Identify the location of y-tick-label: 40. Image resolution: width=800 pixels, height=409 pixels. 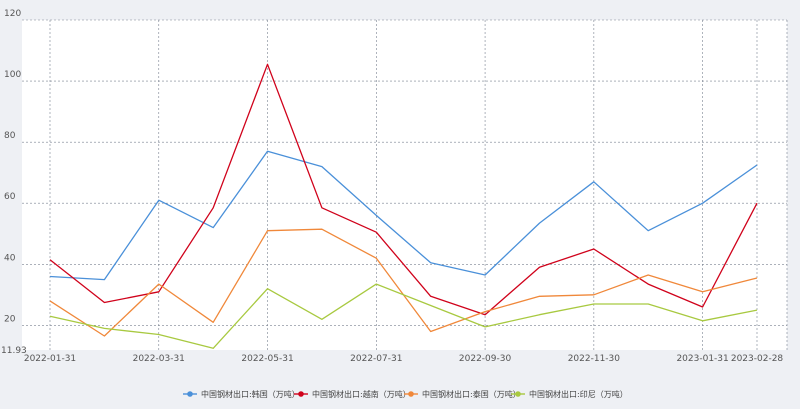
(10, 258).